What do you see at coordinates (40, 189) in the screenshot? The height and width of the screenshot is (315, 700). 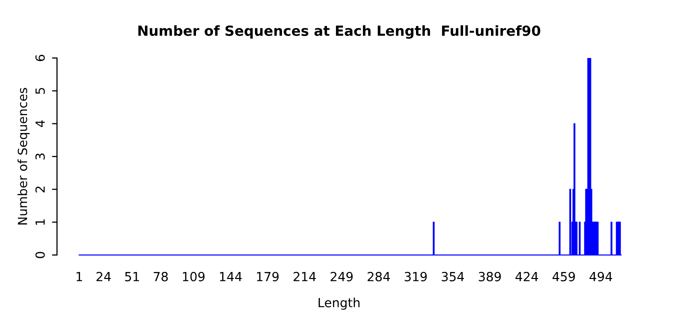 I see `y-tick-label: 2` at bounding box center [40, 189].